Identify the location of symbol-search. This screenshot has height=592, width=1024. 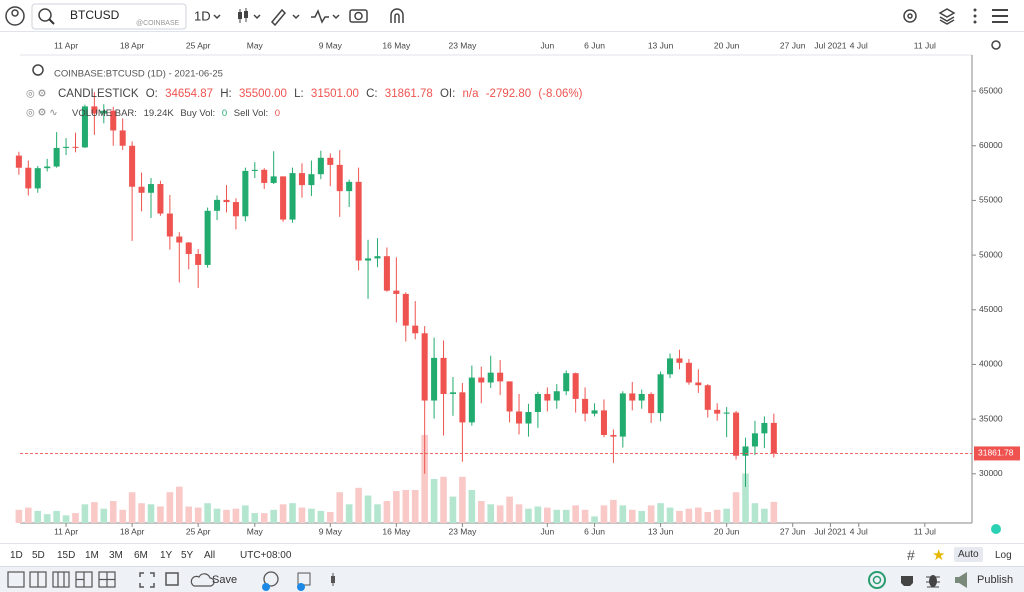
(109, 16).